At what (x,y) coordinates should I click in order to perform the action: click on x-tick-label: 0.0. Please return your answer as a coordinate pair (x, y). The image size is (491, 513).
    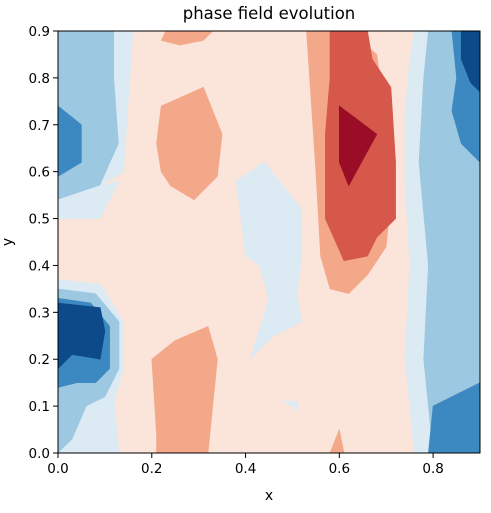
    Looking at the image, I should click on (57, 469).